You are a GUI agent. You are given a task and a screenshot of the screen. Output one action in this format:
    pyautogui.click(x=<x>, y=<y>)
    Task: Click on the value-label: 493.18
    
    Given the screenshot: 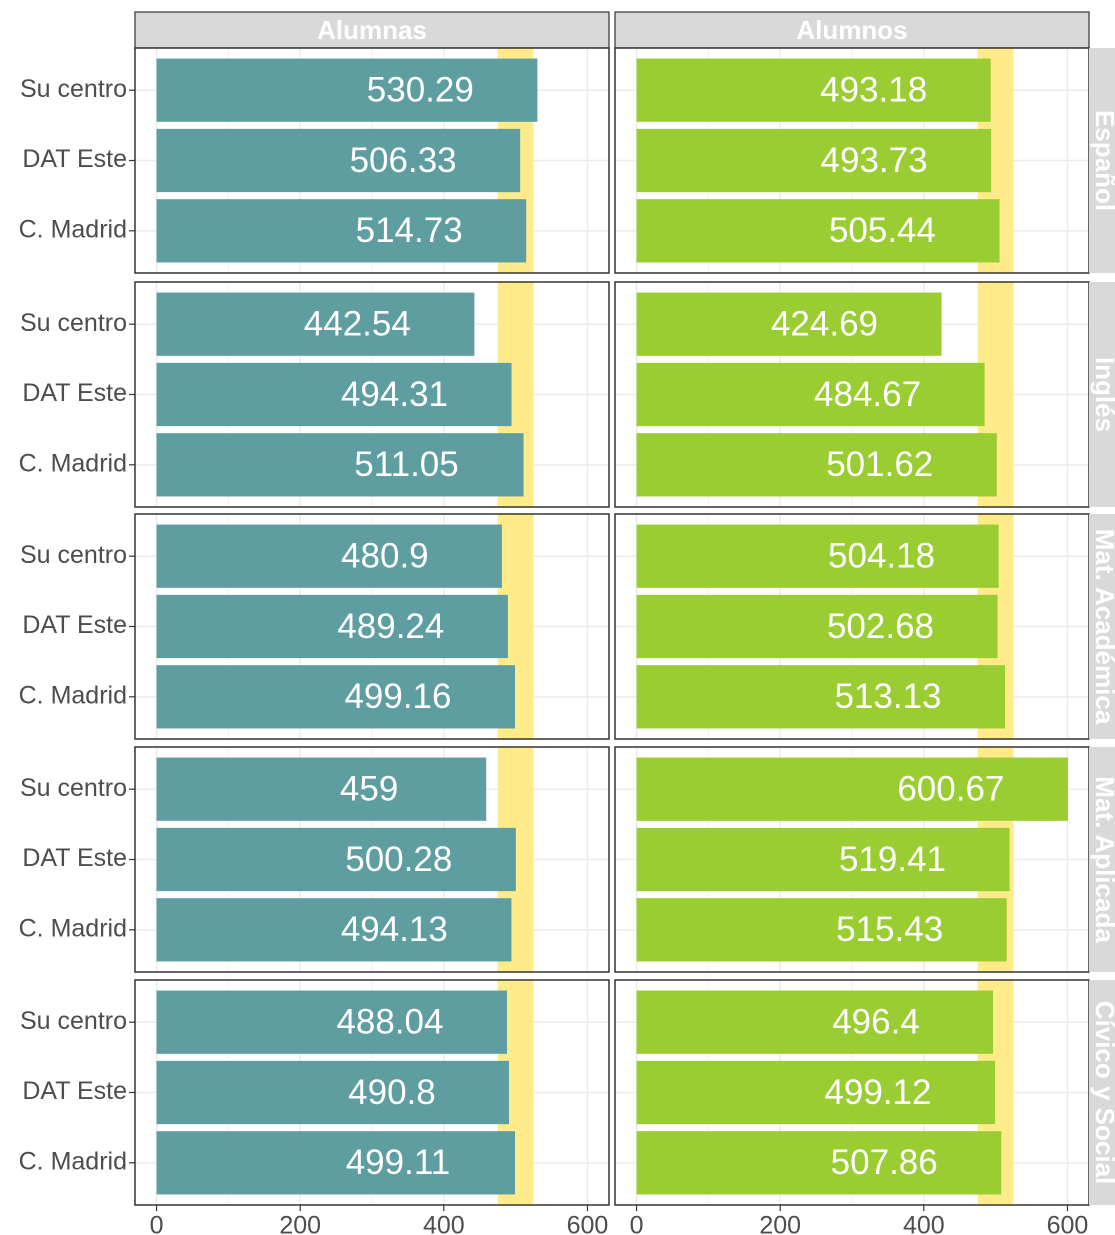 What is the action you would take?
    pyautogui.click(x=873, y=89)
    